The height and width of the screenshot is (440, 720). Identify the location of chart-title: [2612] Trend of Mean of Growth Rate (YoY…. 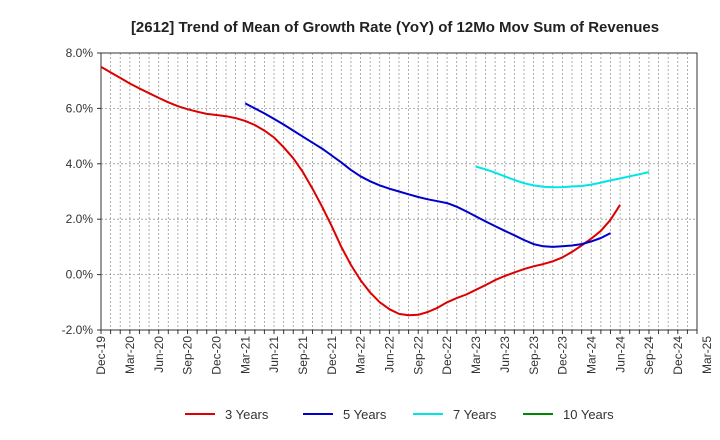
(395, 27).